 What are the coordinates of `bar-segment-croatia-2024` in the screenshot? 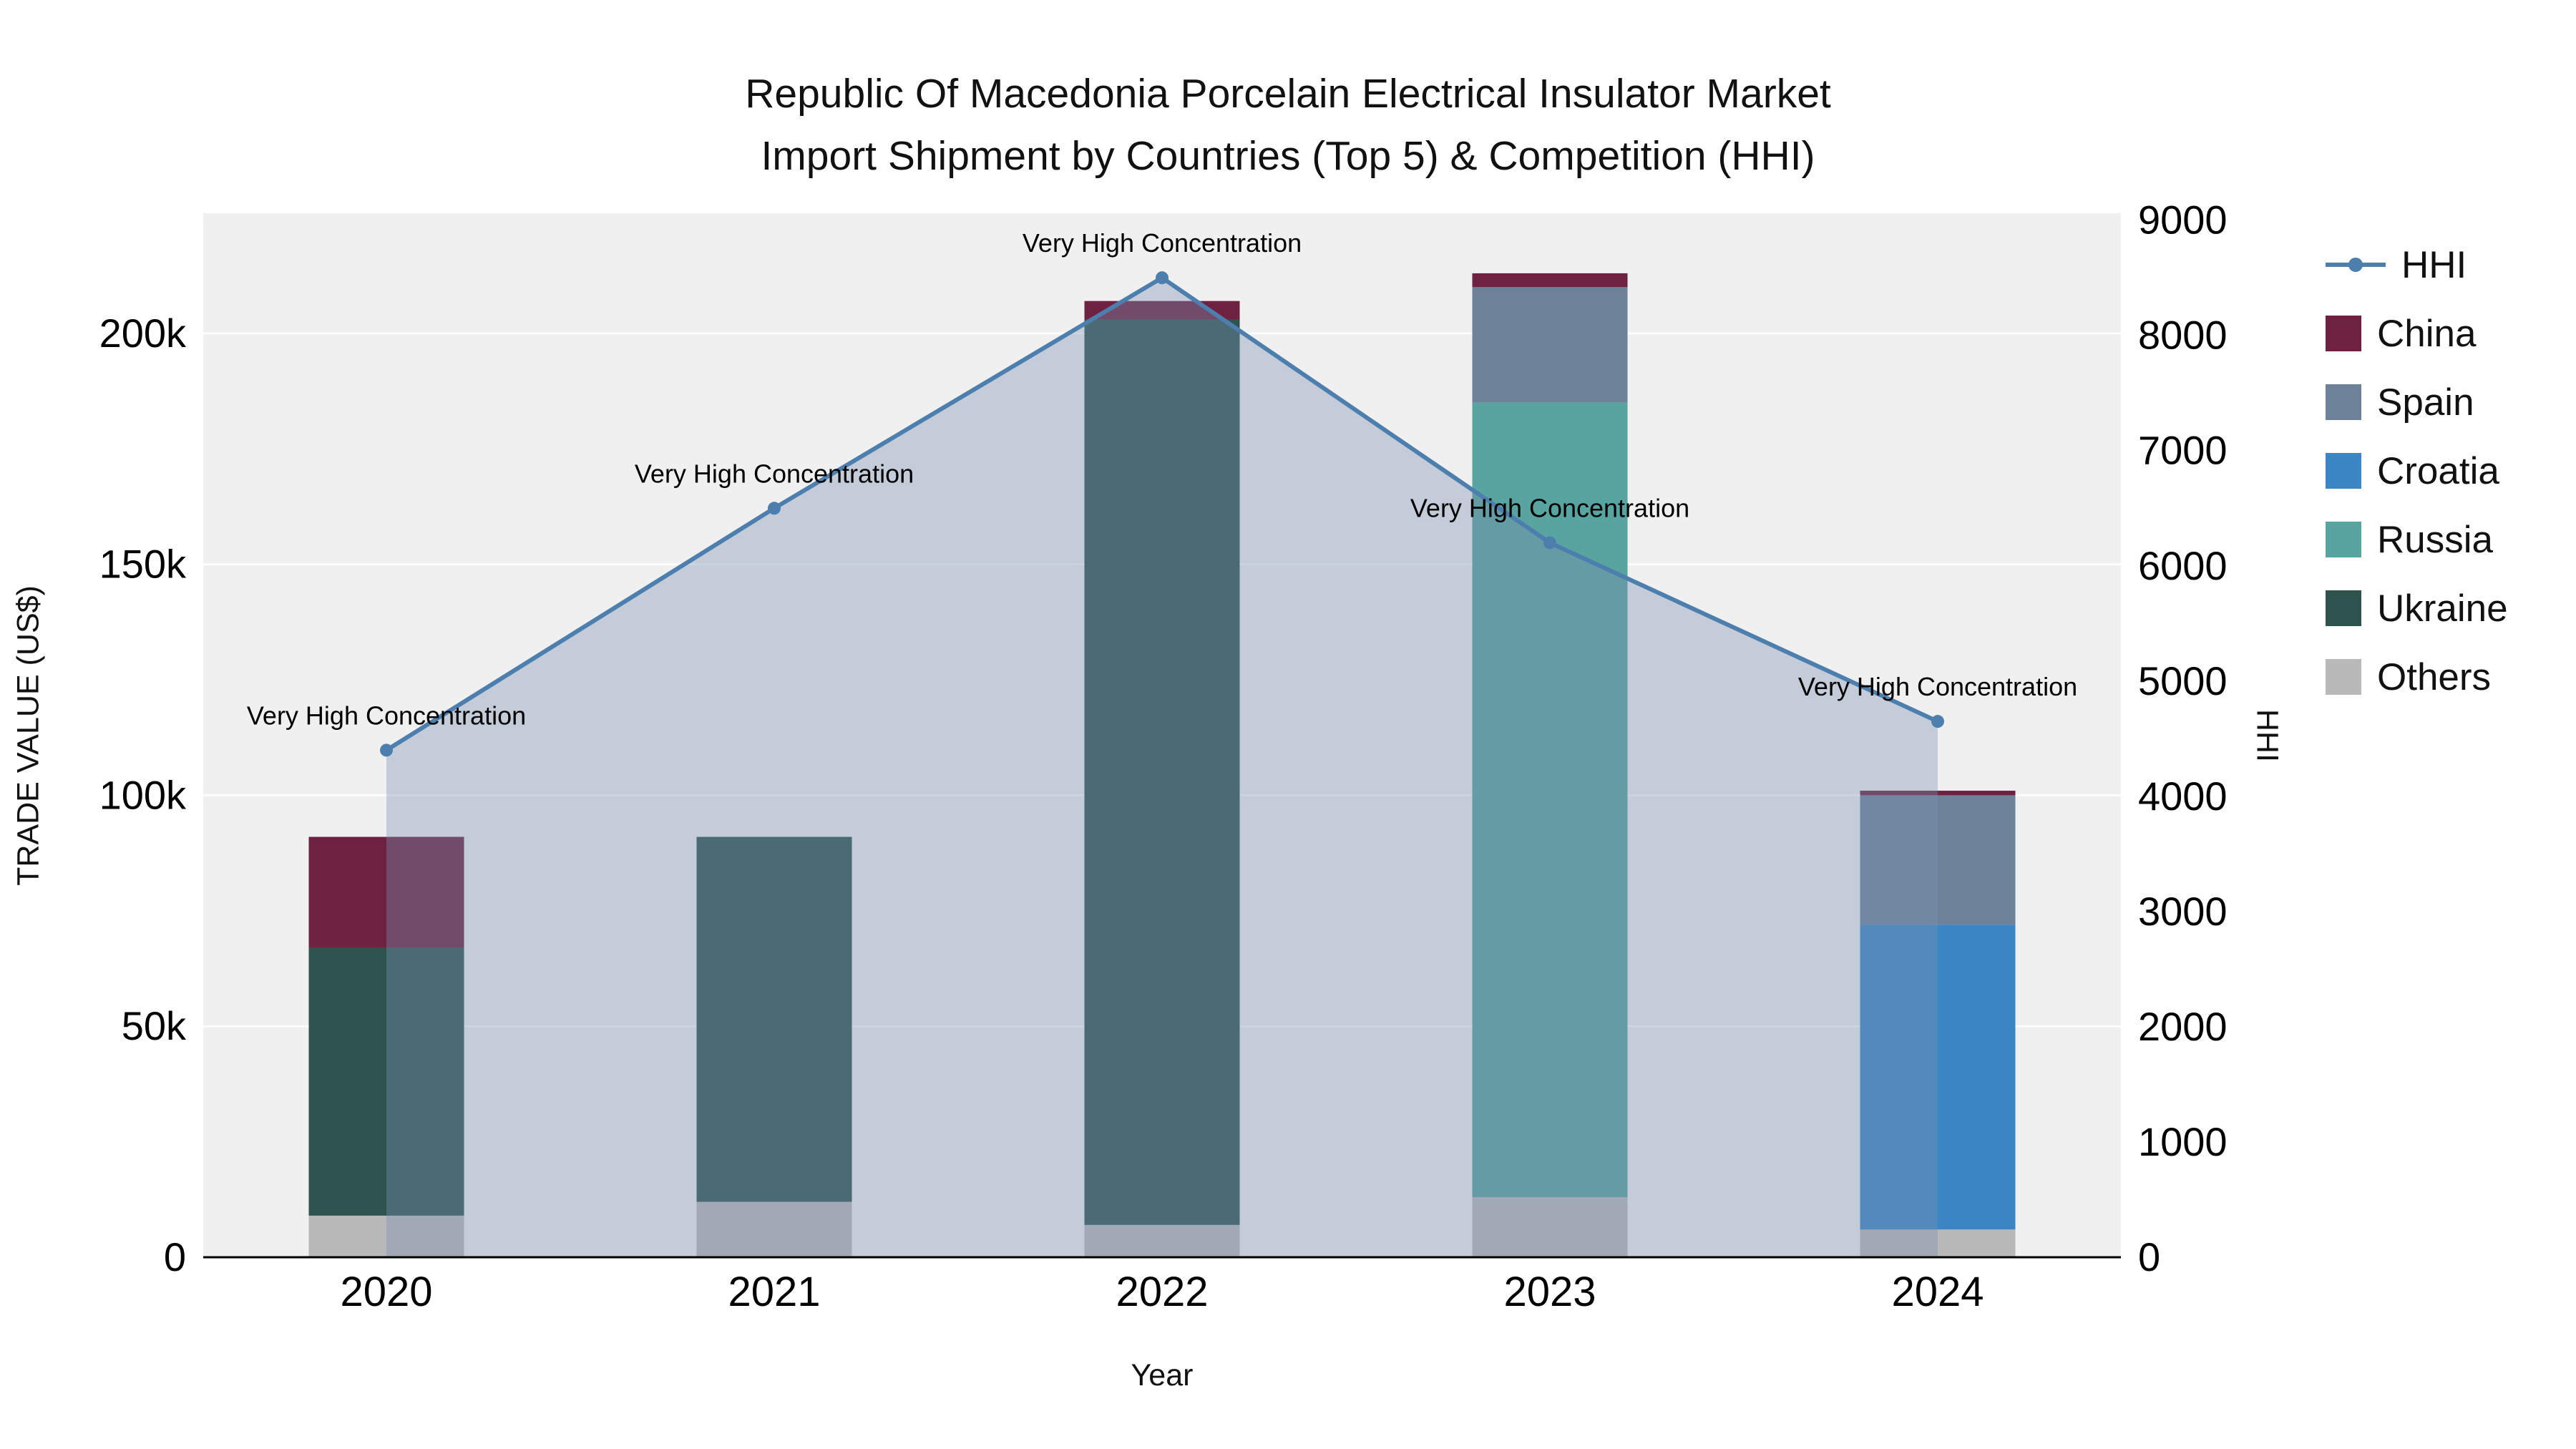 It's located at (1938, 1077).